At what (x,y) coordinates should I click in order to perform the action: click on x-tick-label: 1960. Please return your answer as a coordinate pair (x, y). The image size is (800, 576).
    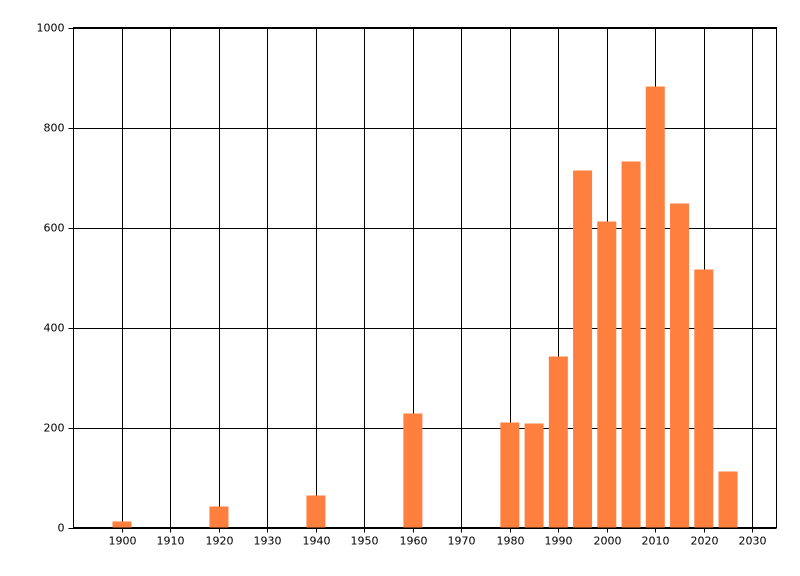
    Looking at the image, I should click on (414, 541).